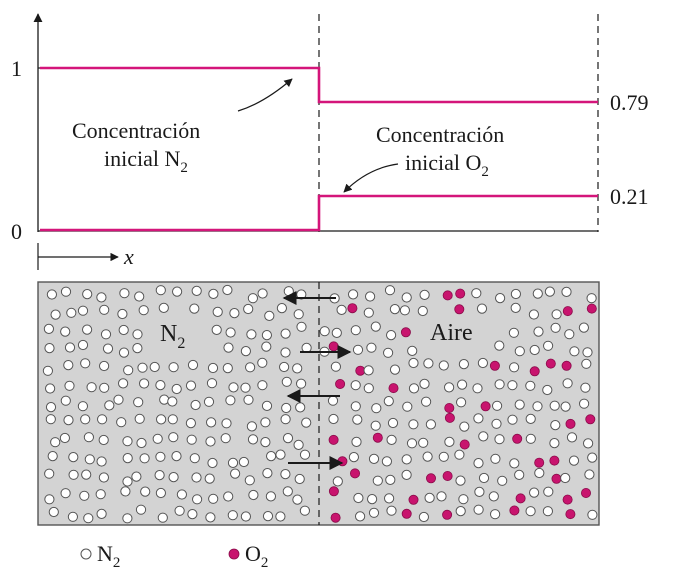  I want to click on legend-n2-marker, so click(86, 554).